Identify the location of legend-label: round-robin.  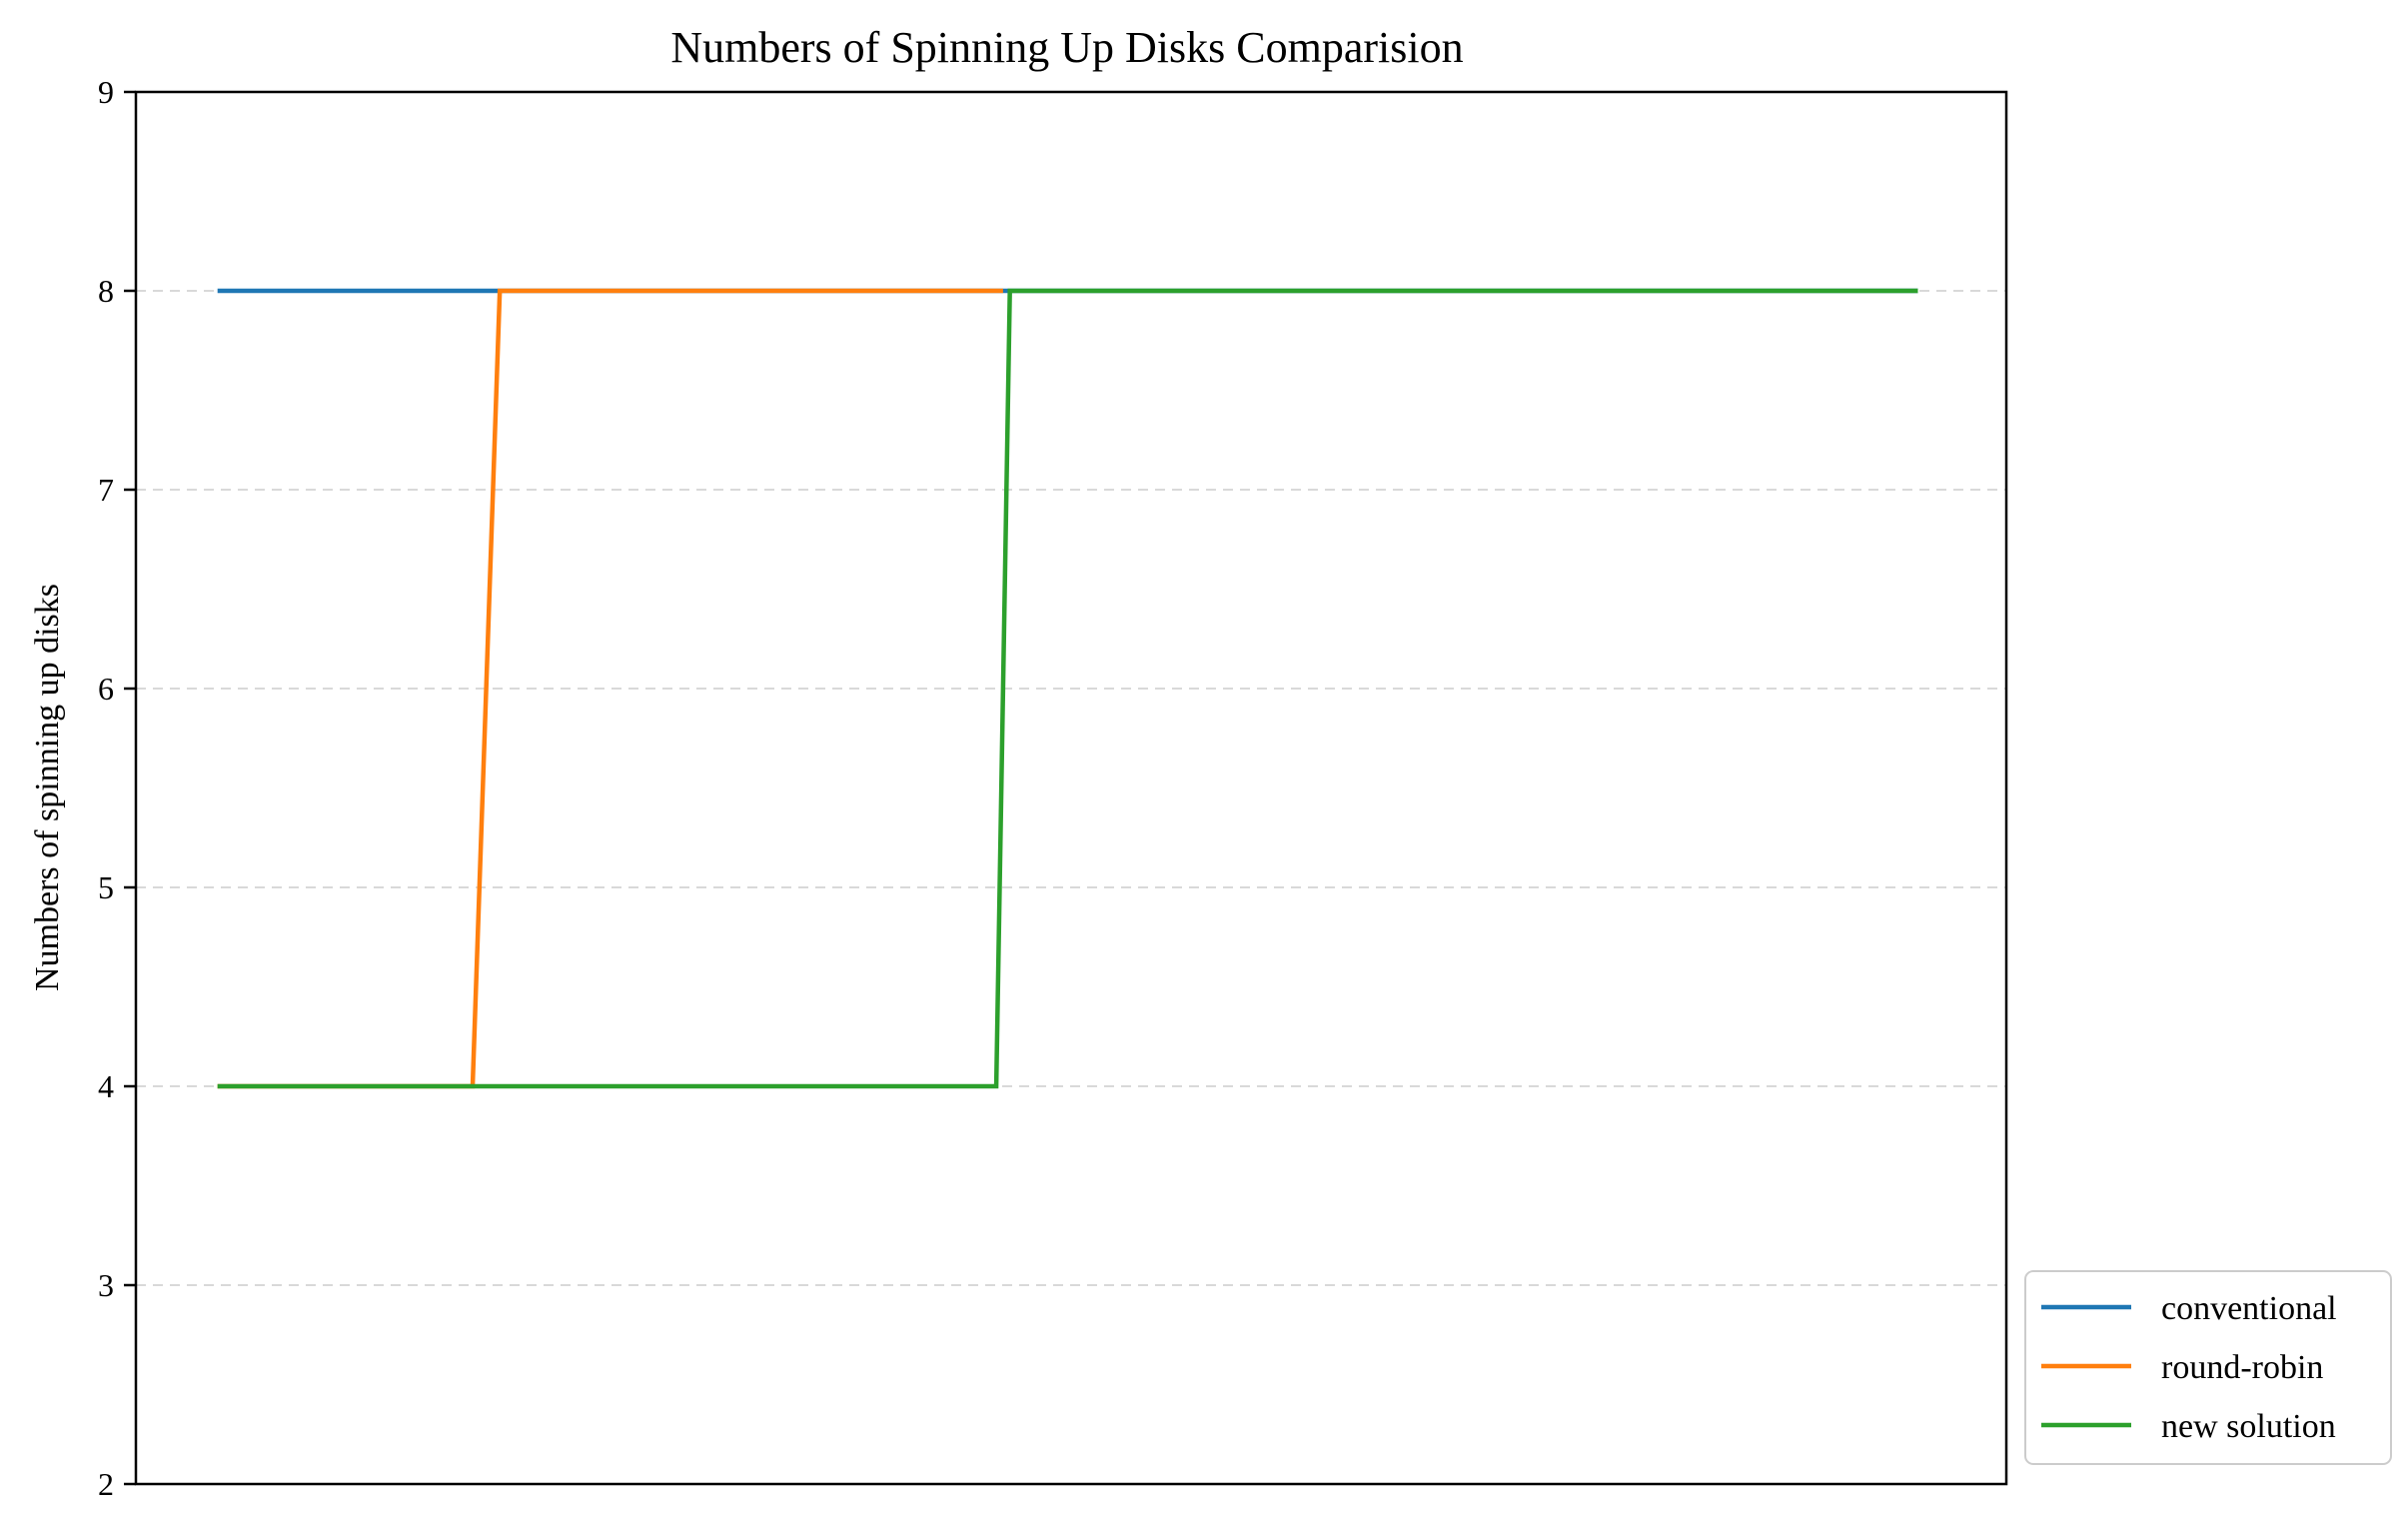
(2242, 1367).